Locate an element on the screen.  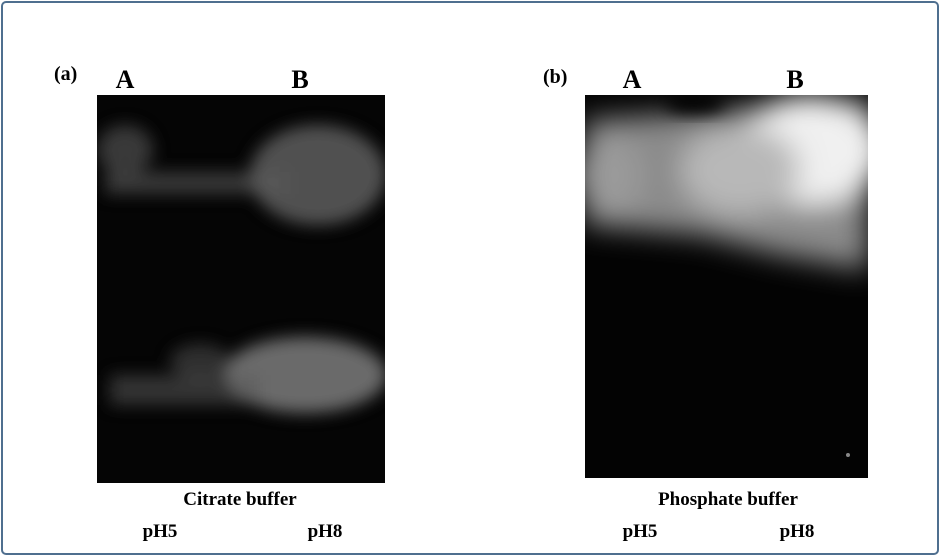
panel-label: (b) is located at coordinates (555, 77).